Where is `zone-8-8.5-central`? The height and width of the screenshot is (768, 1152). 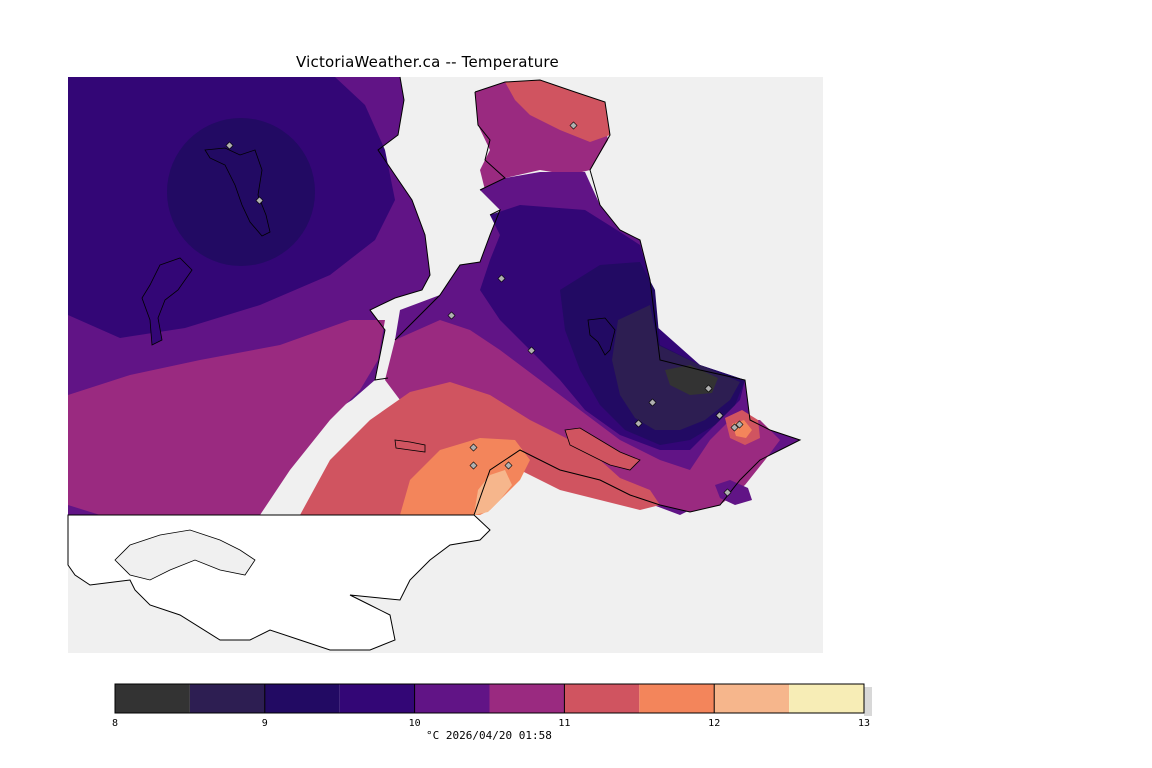 zone-8-8.5-central is located at coordinates (691, 380).